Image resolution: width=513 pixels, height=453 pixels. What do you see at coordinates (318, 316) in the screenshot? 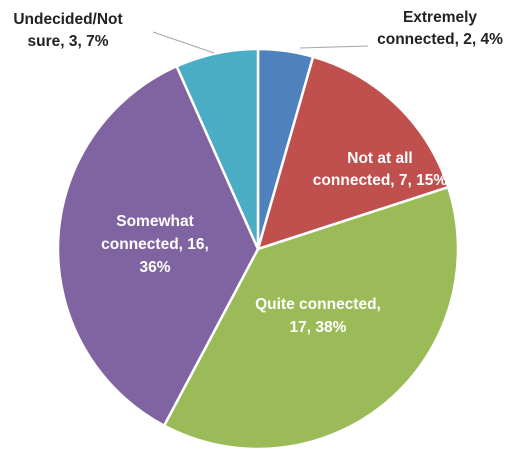
I see `data-label-quite-connected: Quite connected, 17, 38%` at bounding box center [318, 316].